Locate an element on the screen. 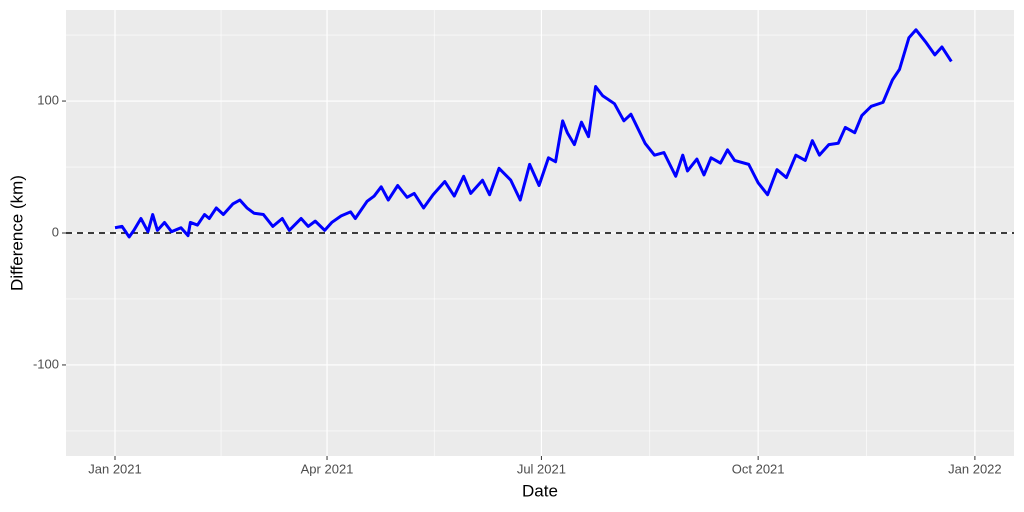 The height and width of the screenshot is (512, 1024). x-axis-label: Date is located at coordinates (540, 490).